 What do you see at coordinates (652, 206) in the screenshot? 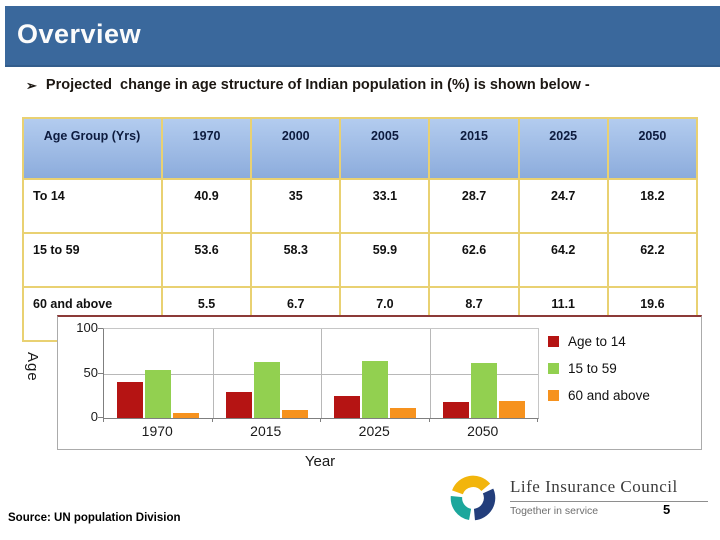
I see `table-cell: 18.2` at bounding box center [652, 206].